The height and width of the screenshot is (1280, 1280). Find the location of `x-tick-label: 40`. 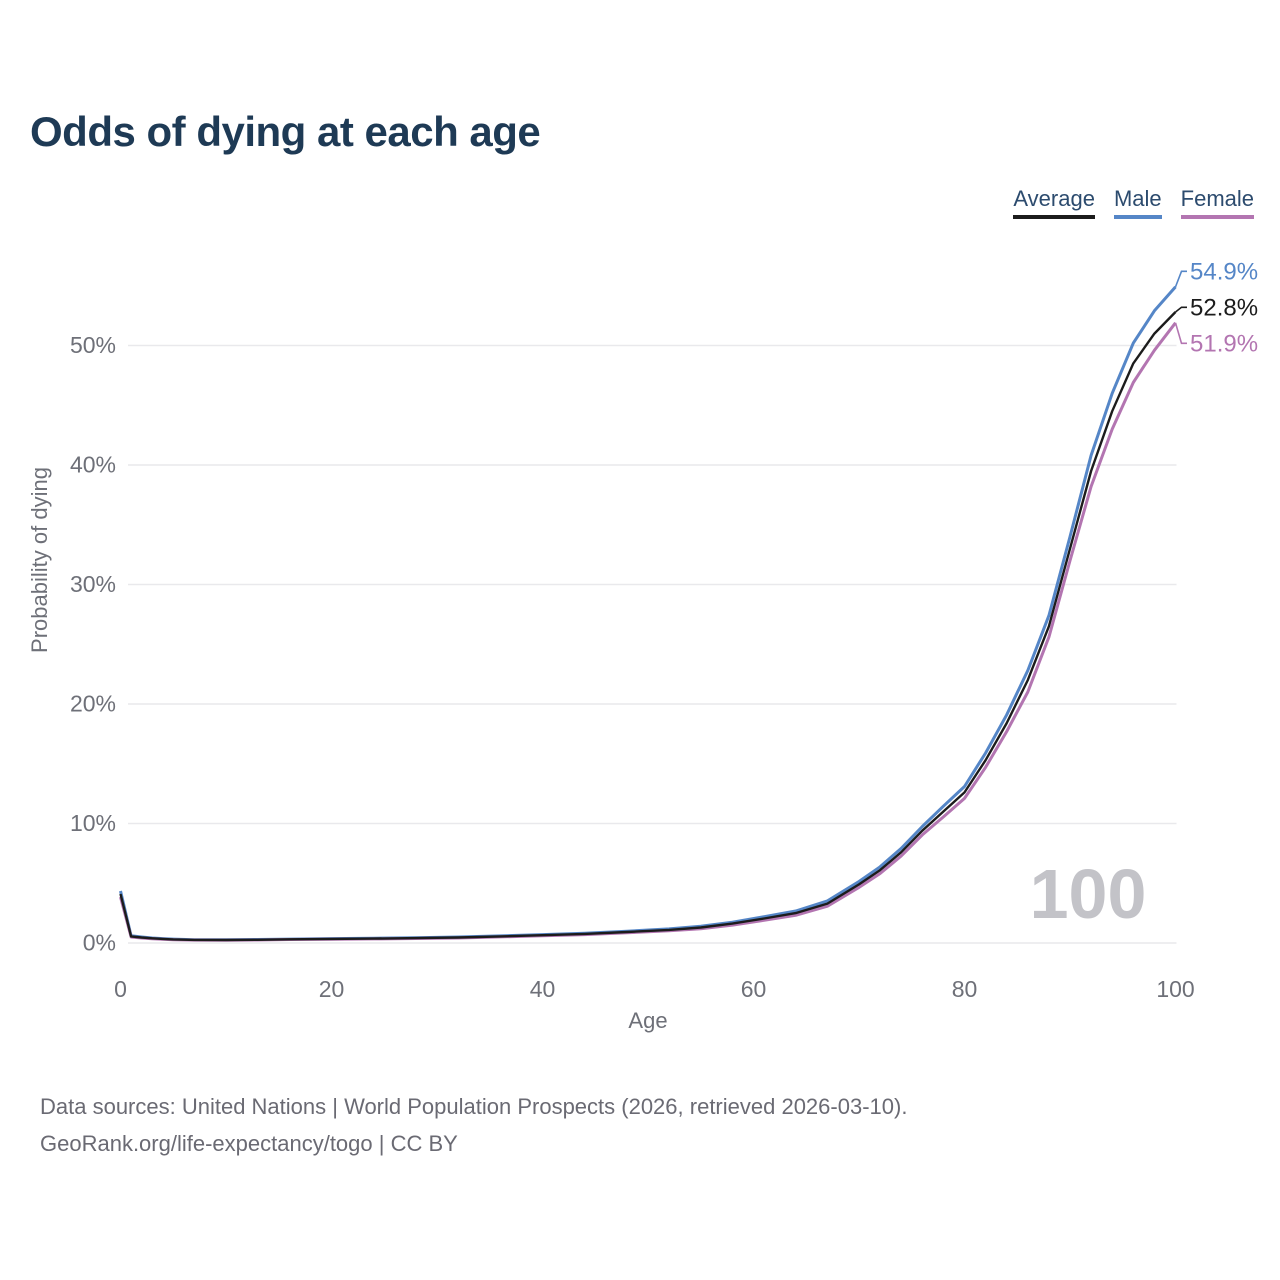

x-tick-label: 40 is located at coordinates (543, 989).